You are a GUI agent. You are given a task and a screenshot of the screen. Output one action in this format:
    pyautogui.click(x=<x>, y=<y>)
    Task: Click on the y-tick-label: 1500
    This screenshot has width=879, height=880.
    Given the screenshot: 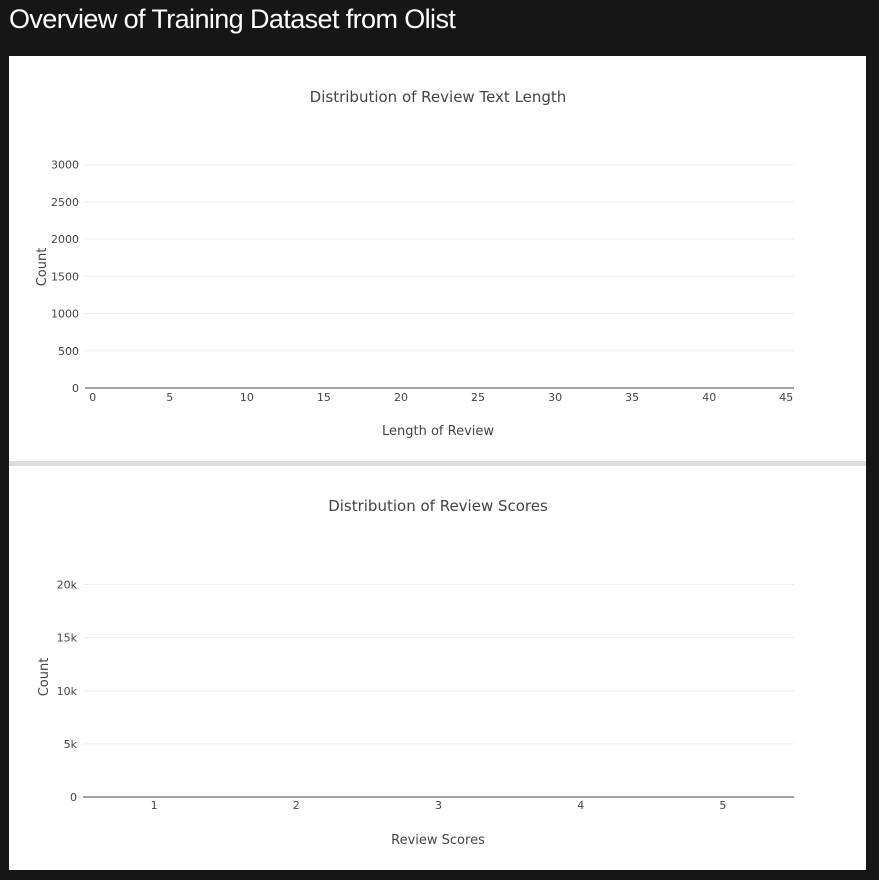 What is the action you would take?
    pyautogui.click(x=65, y=276)
    